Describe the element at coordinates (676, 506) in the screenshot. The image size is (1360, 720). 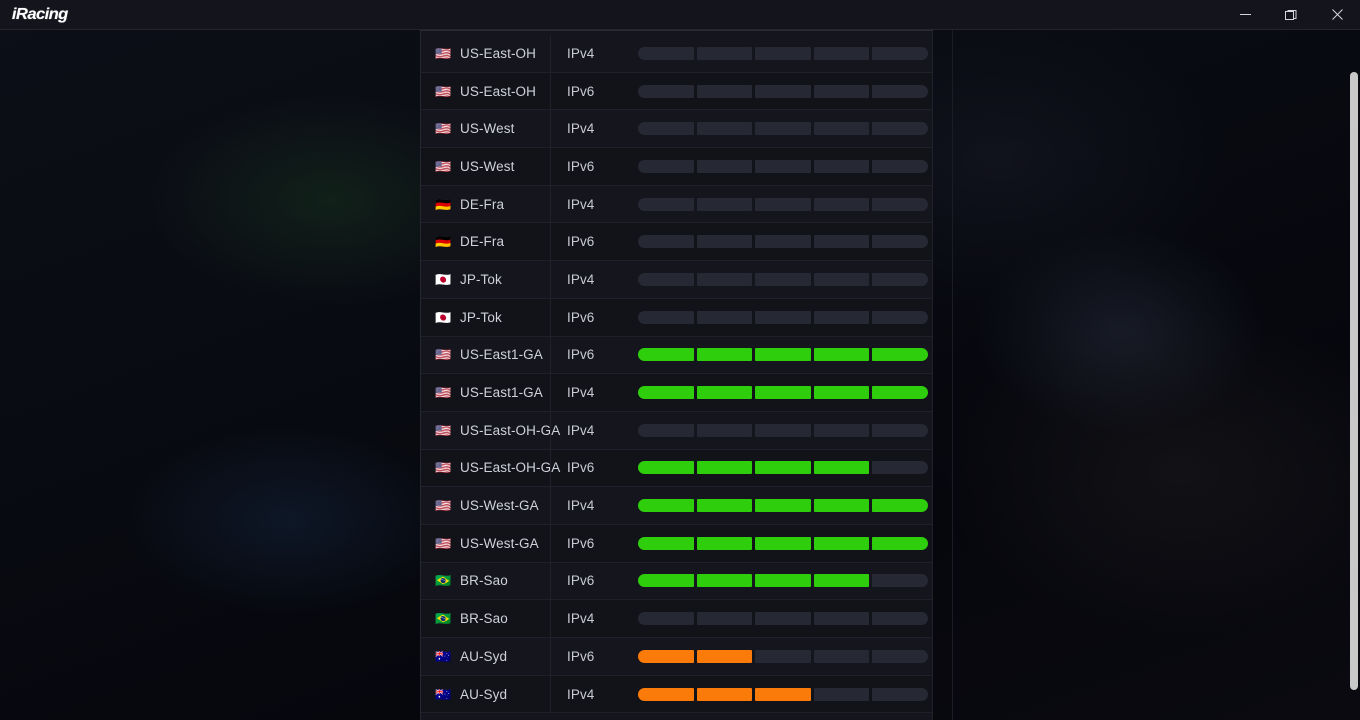
I see `table-row: 🇺🇸 US-West-GA IPv4` at that location.